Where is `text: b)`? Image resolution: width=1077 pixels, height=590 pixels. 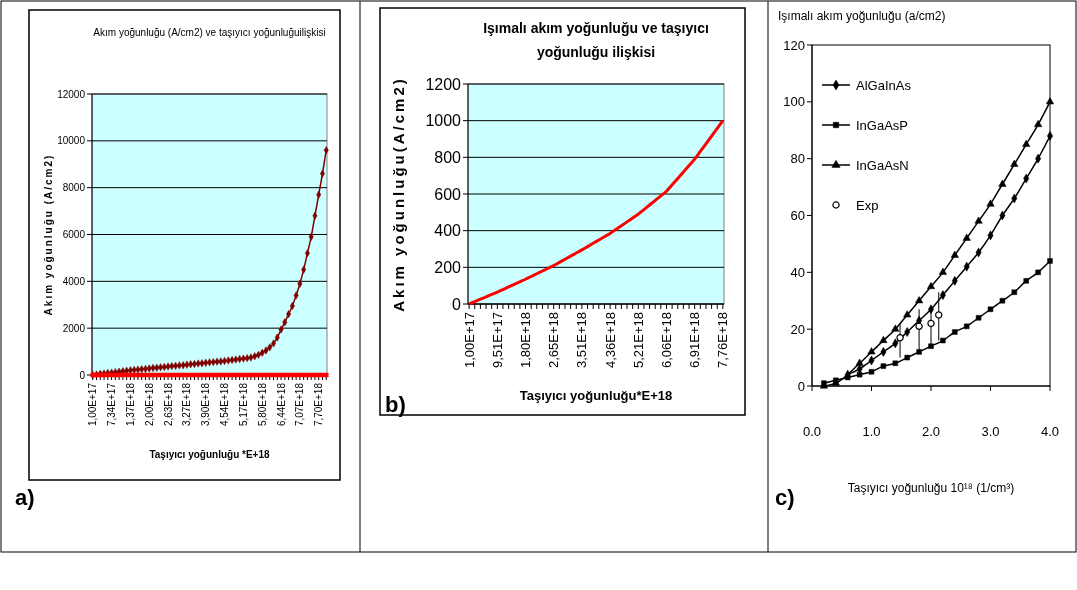
text: b) is located at coordinates (395, 404).